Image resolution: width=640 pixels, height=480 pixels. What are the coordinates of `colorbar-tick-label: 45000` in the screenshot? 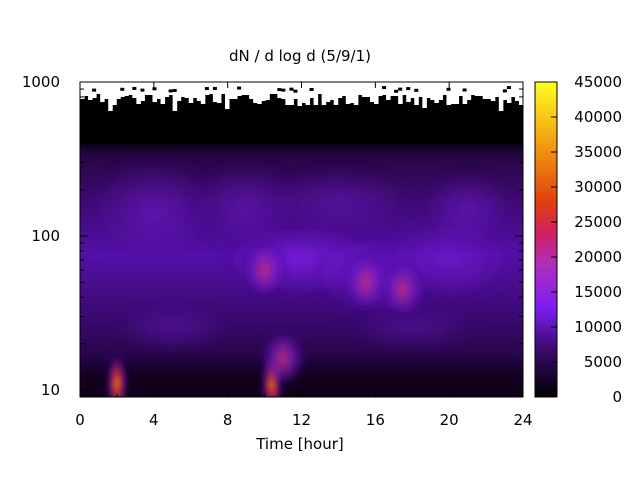 It's located at (598, 82).